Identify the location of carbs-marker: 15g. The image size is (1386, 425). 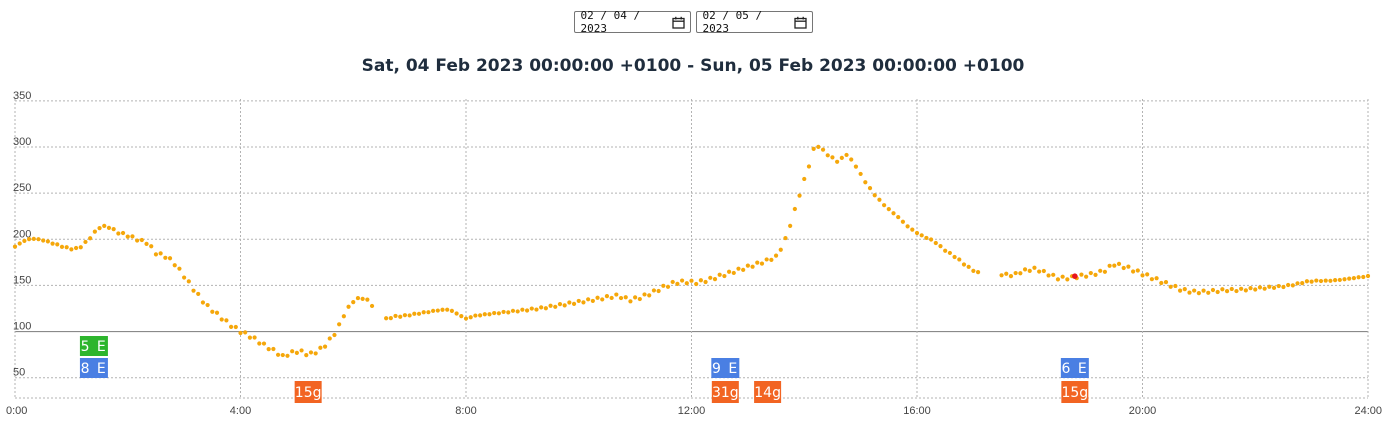
(1075, 392).